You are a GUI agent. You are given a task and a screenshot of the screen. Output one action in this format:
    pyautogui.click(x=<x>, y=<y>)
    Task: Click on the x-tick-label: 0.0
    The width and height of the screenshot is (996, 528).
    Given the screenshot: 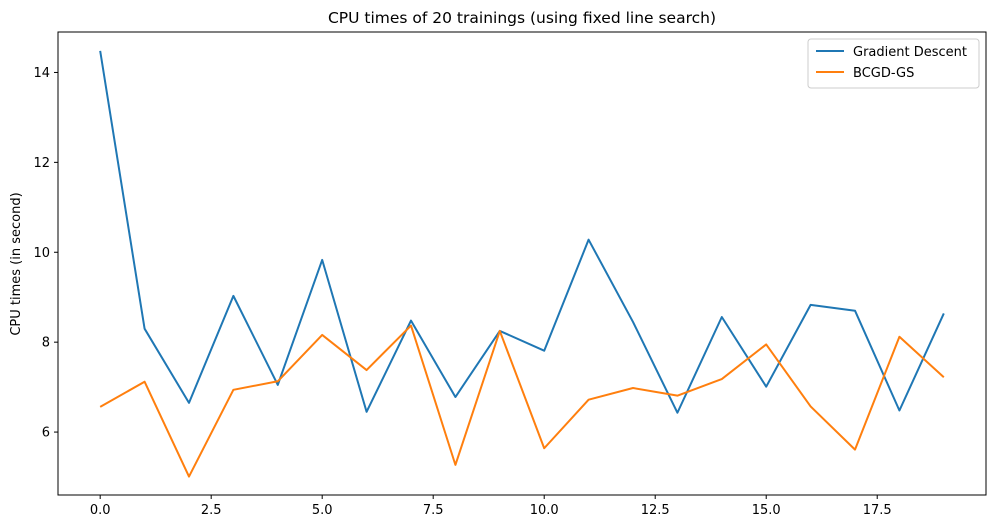 What is the action you would take?
    pyautogui.click(x=100, y=510)
    